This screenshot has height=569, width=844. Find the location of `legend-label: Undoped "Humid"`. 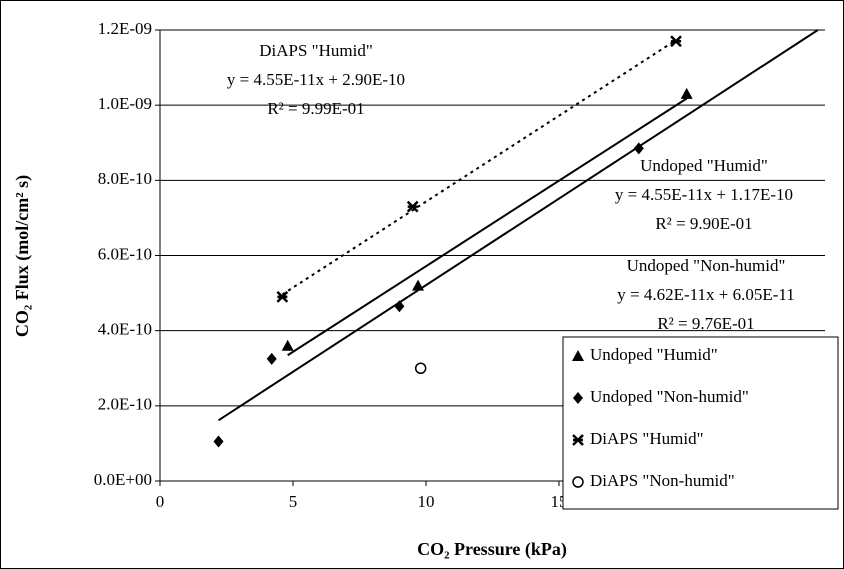

legend-label: Undoped "Humid" is located at coordinates (654, 354).